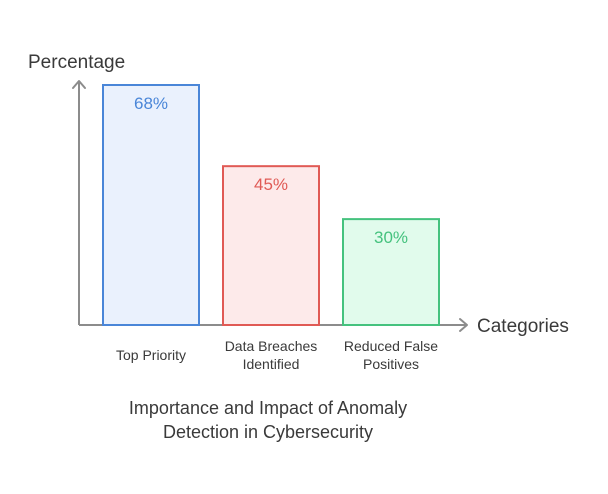 The height and width of the screenshot is (494, 608). What do you see at coordinates (79, 84) in the screenshot?
I see `y-axis-arrowhead` at bounding box center [79, 84].